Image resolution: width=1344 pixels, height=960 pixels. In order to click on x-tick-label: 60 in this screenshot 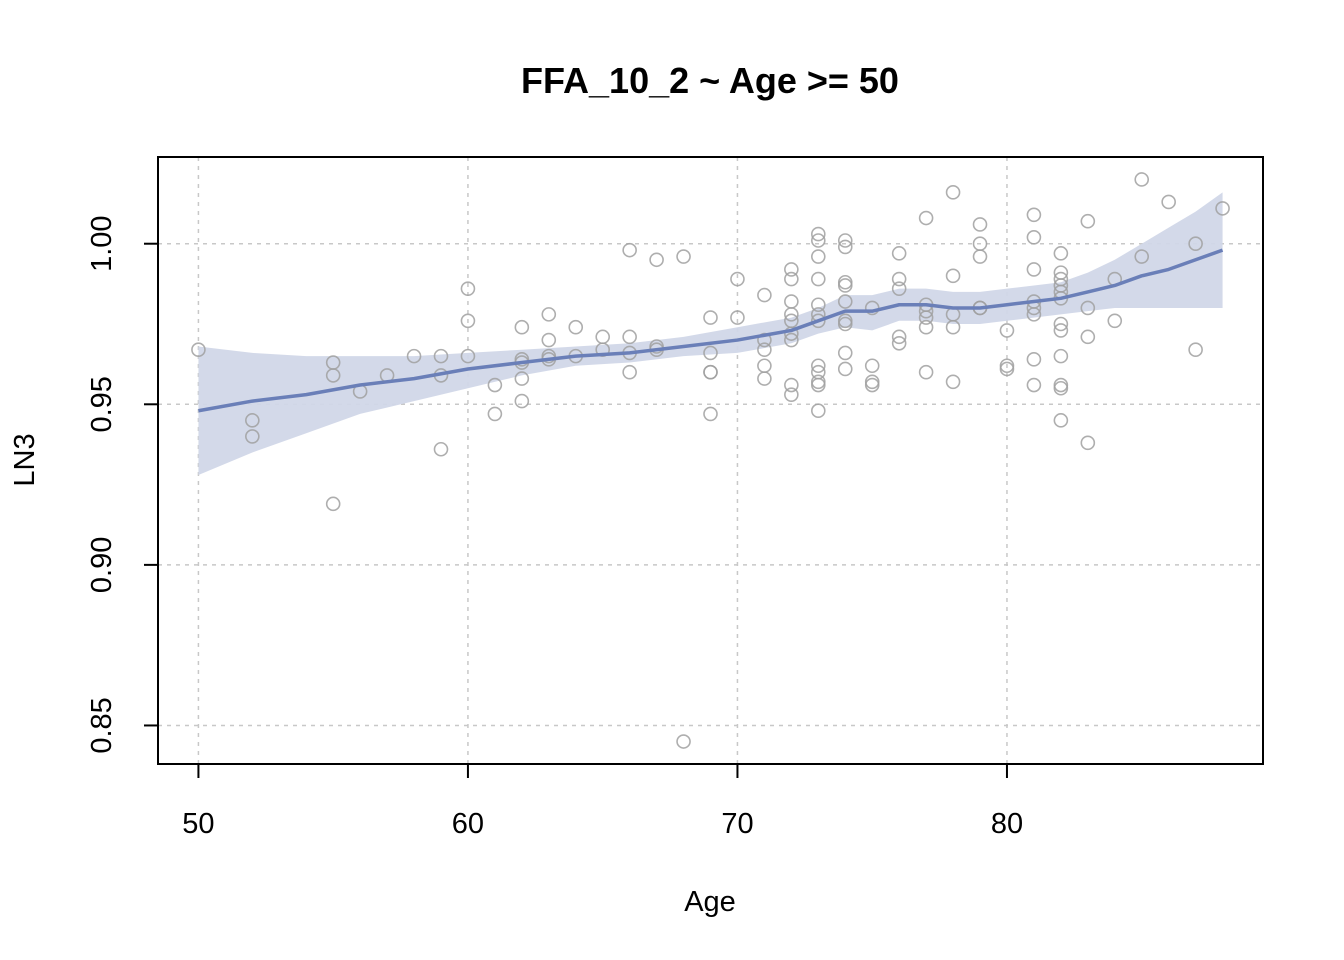, I will do `click(468, 824)`.